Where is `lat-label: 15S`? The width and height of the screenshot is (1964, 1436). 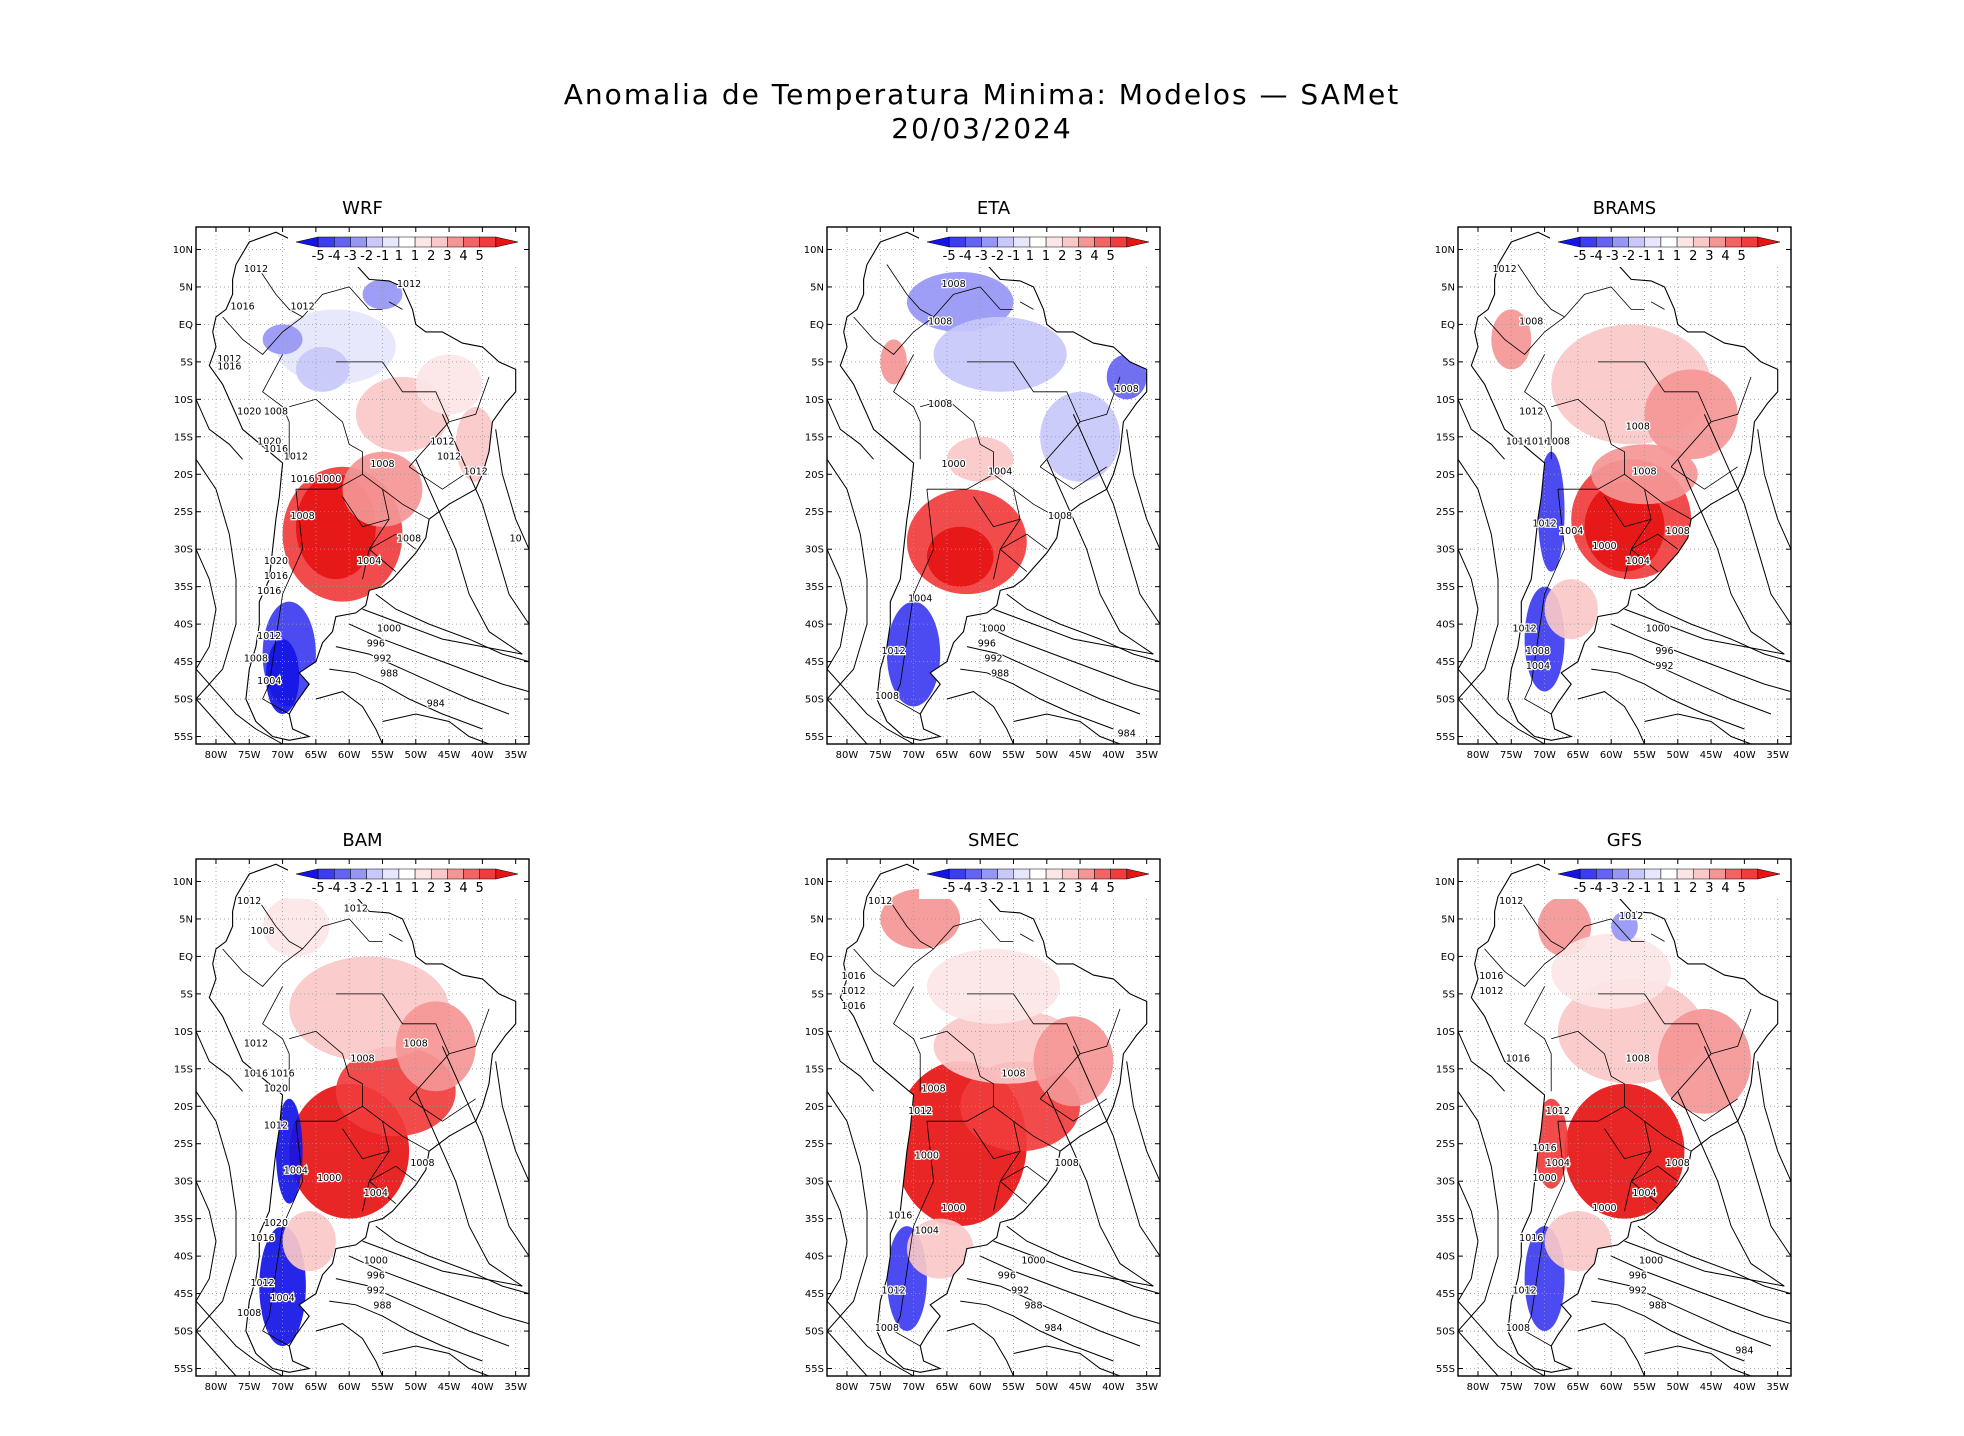 lat-label: 15S is located at coordinates (1445, 1069).